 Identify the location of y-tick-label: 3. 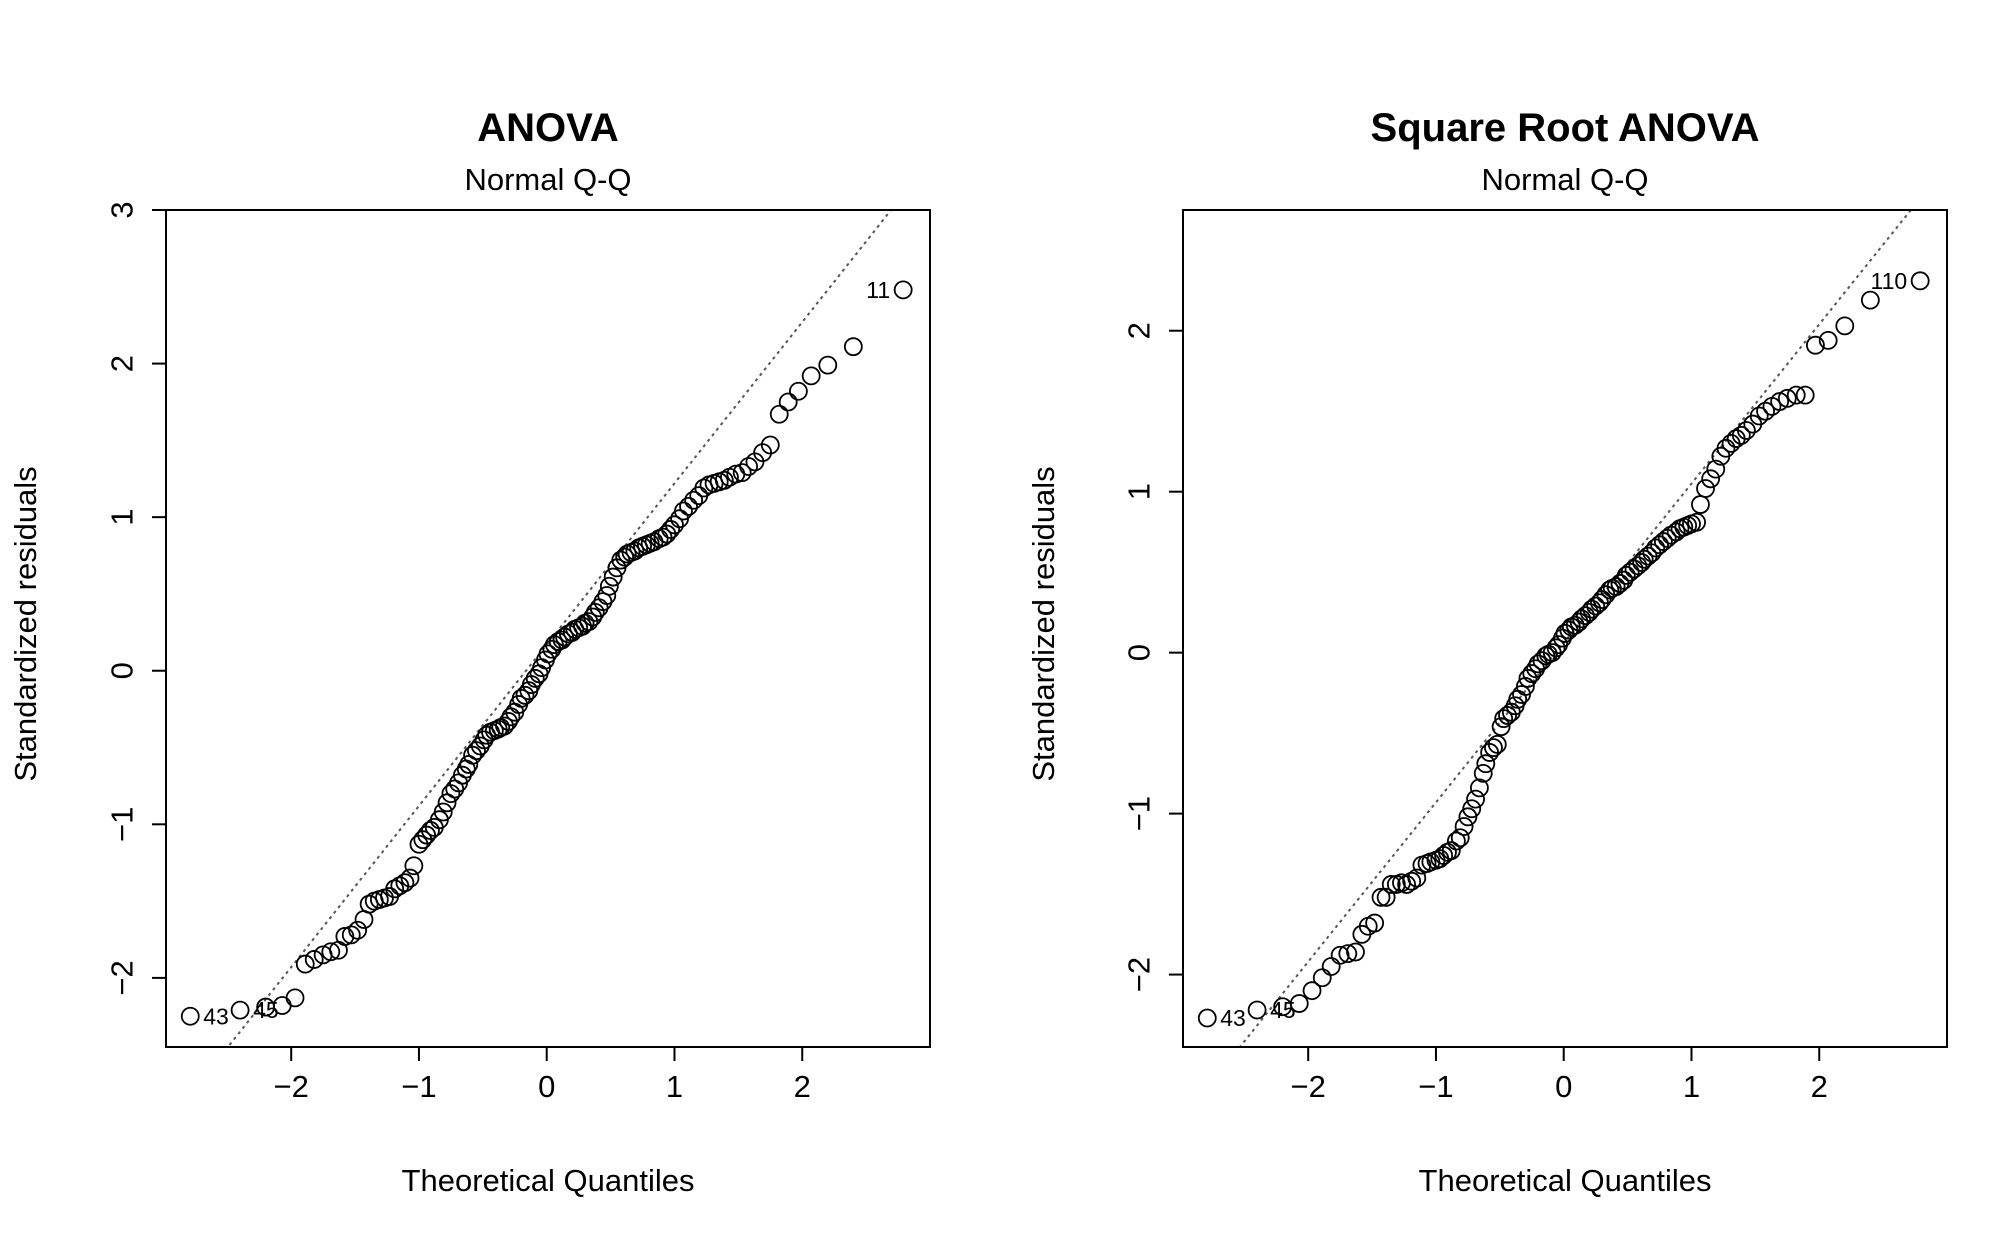
(122, 209).